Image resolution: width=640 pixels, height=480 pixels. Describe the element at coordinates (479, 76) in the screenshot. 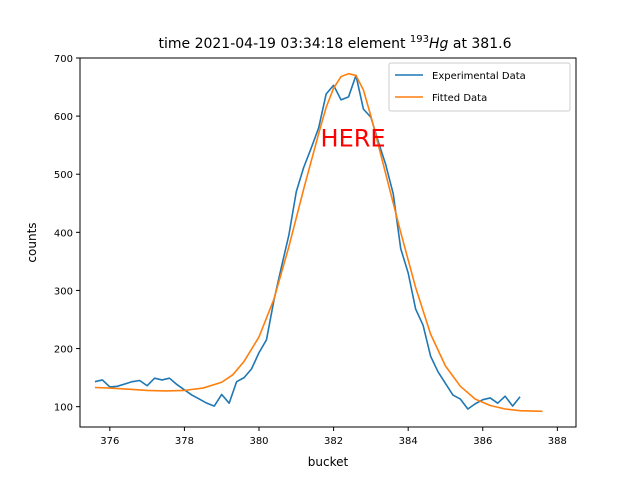

I see `legend-label-1: Experimental Data` at that location.